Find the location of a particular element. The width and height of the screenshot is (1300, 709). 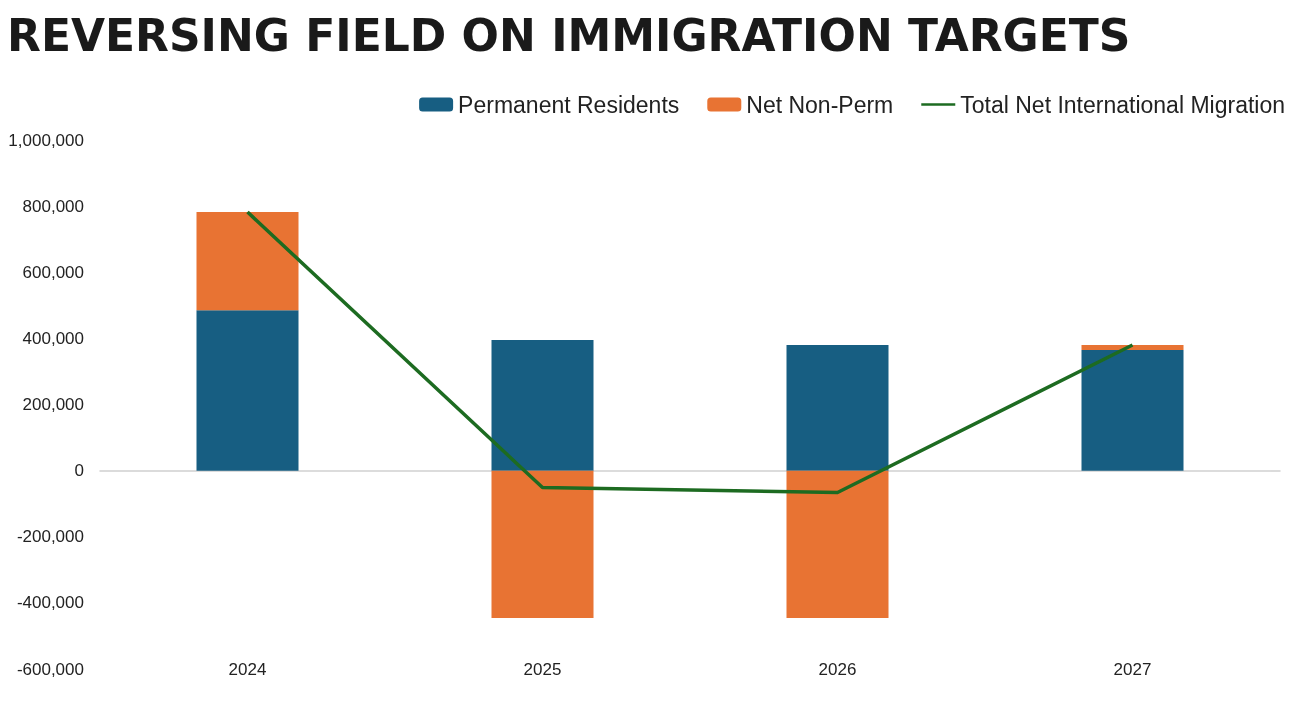

legend-label: Total Net International Migration is located at coordinates (1123, 104).